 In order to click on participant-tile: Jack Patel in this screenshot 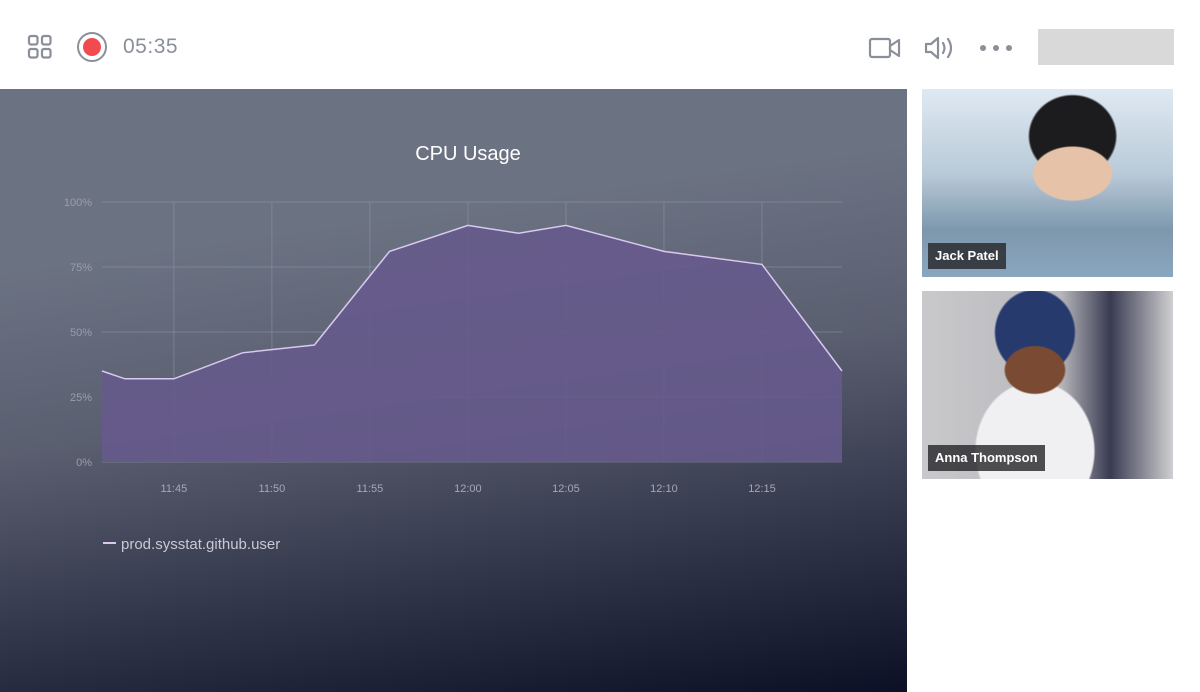, I will do `click(1047, 183)`.